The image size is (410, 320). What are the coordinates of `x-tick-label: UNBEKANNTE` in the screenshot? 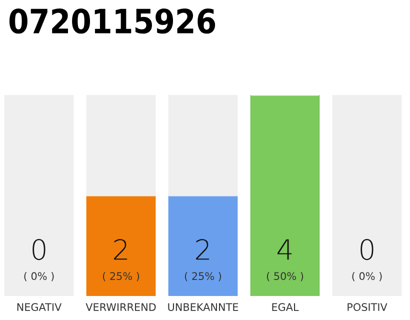 It's located at (203, 307).